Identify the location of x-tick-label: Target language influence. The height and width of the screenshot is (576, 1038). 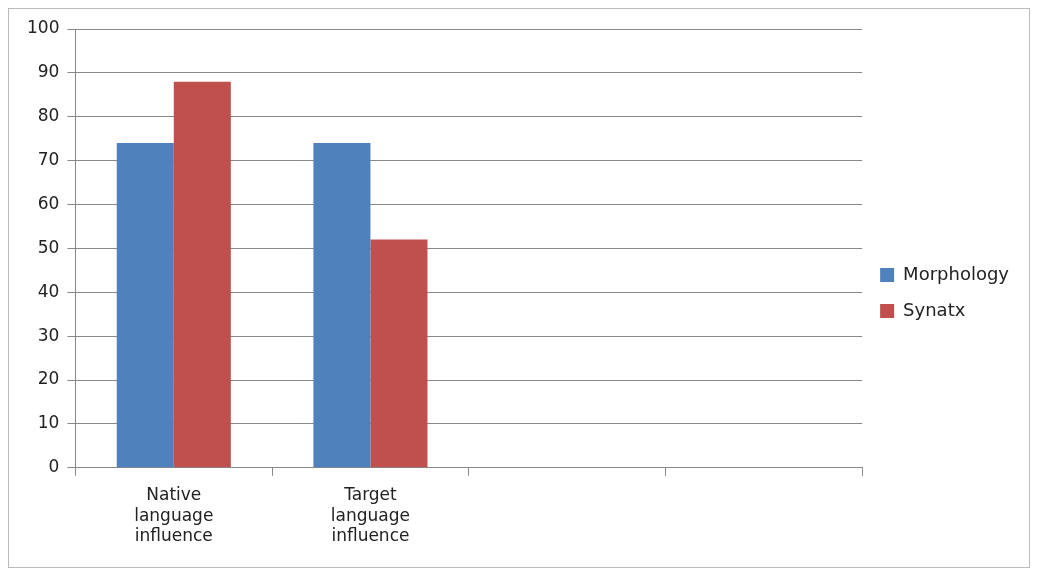
(370, 515).